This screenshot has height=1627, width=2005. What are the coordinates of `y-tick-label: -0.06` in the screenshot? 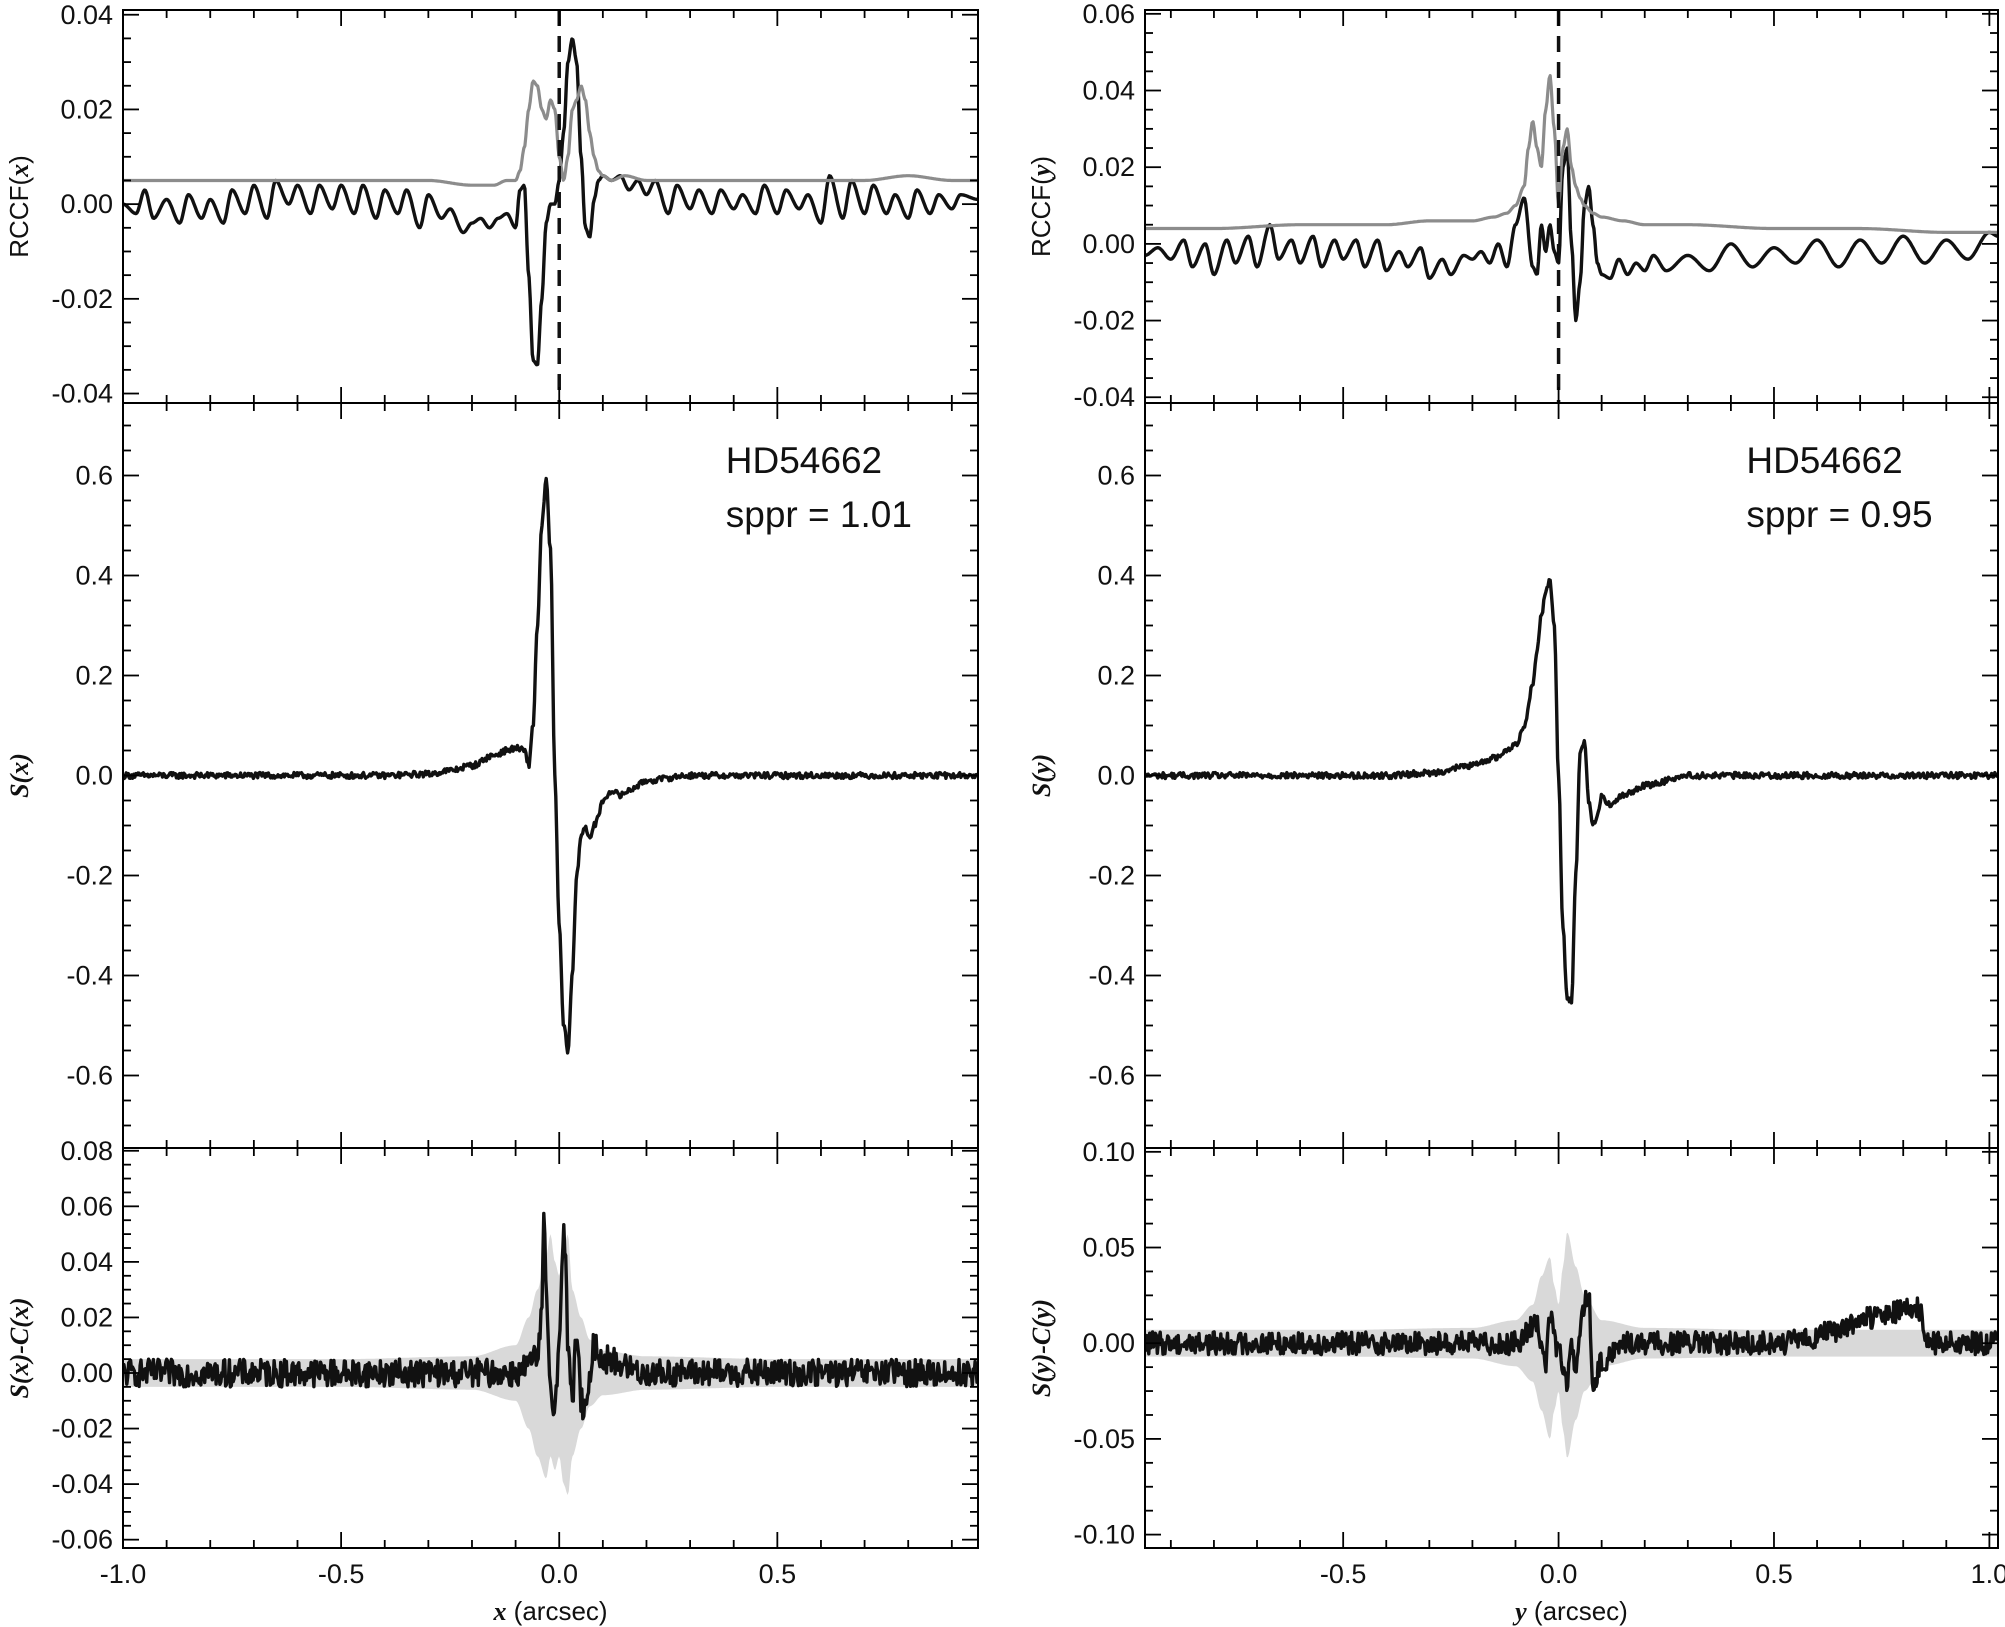 It's located at (82, 1540).